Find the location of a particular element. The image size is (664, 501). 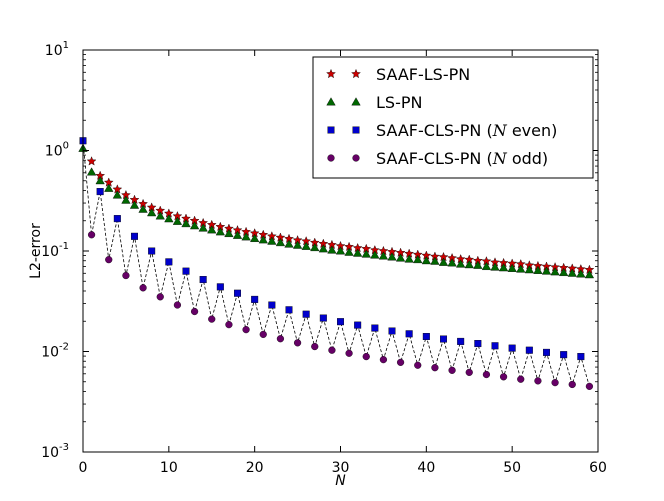

x-tick-label: 10 is located at coordinates (169, 468).